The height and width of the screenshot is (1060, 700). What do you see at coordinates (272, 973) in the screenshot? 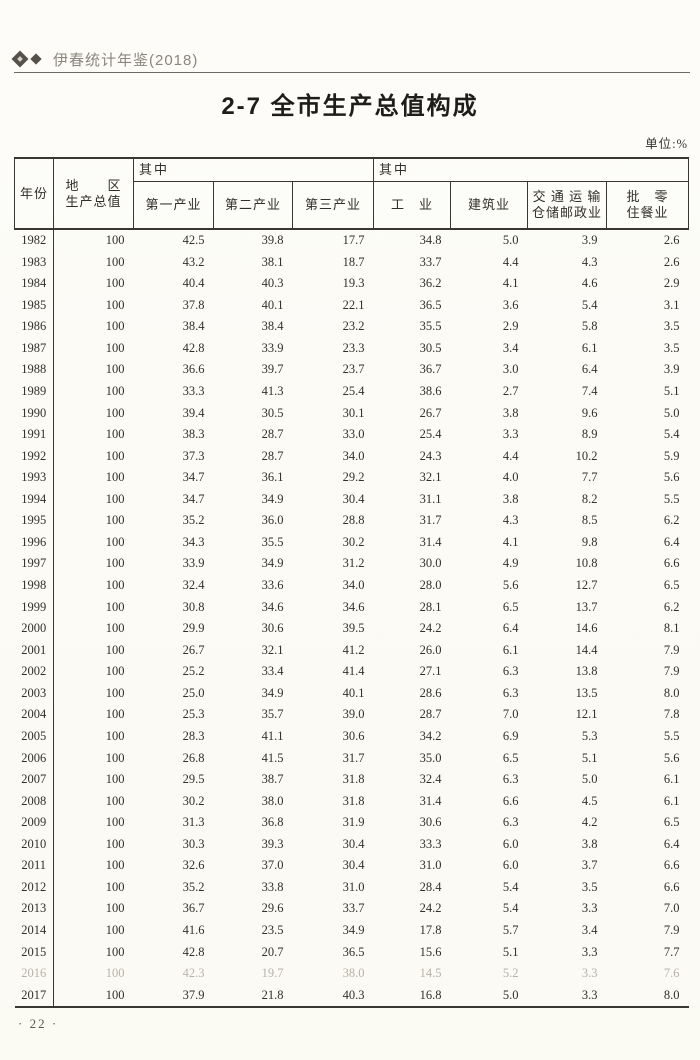
I see `value-cell: 19.7` at bounding box center [272, 973].